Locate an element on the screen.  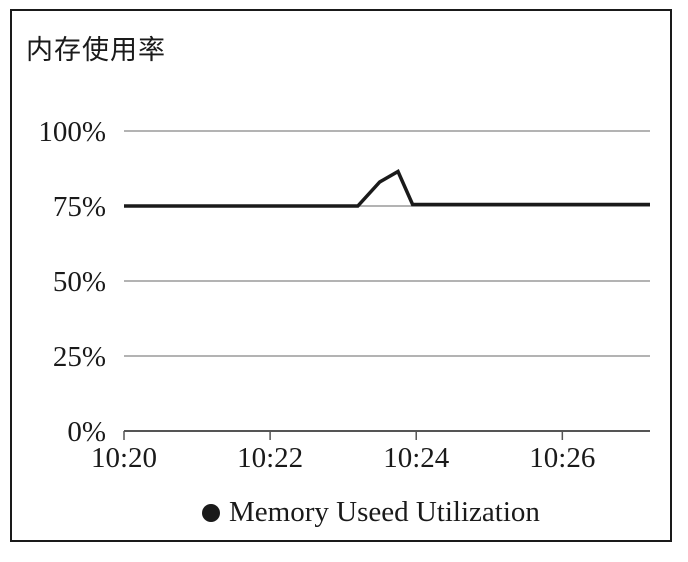
x-tick-label: 10:22 is located at coordinates (270, 458).